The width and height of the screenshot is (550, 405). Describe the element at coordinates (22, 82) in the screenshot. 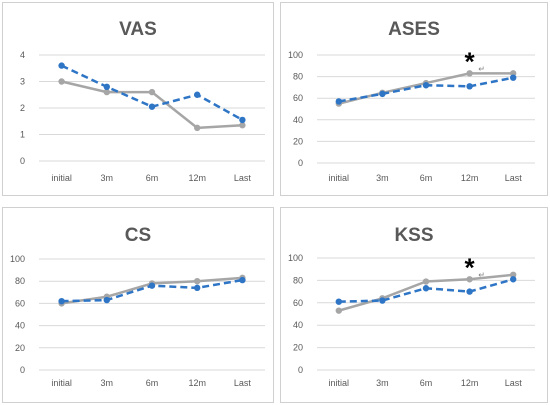

I see `y-tick-label: 3` at that location.